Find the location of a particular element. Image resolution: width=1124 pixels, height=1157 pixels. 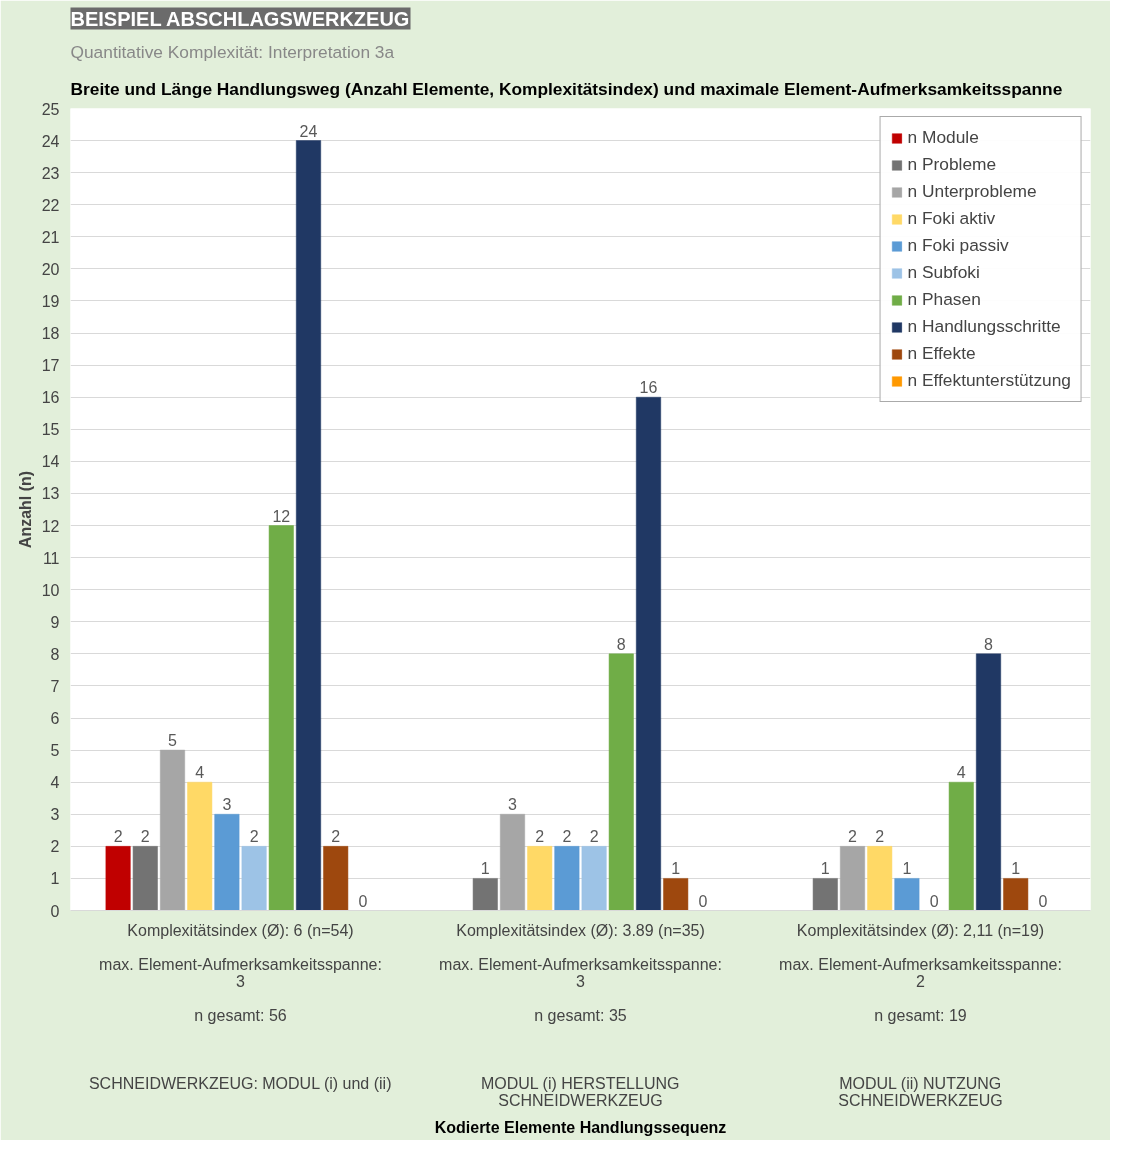

legend-label: n Probleme is located at coordinates (952, 164).